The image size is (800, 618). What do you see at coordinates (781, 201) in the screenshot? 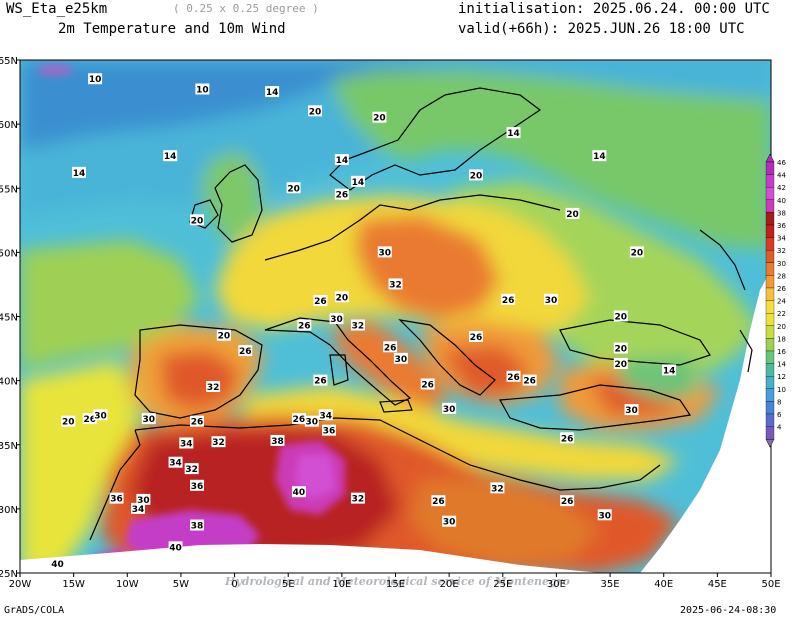
I see `colorbar-level-label: 40` at bounding box center [781, 201].